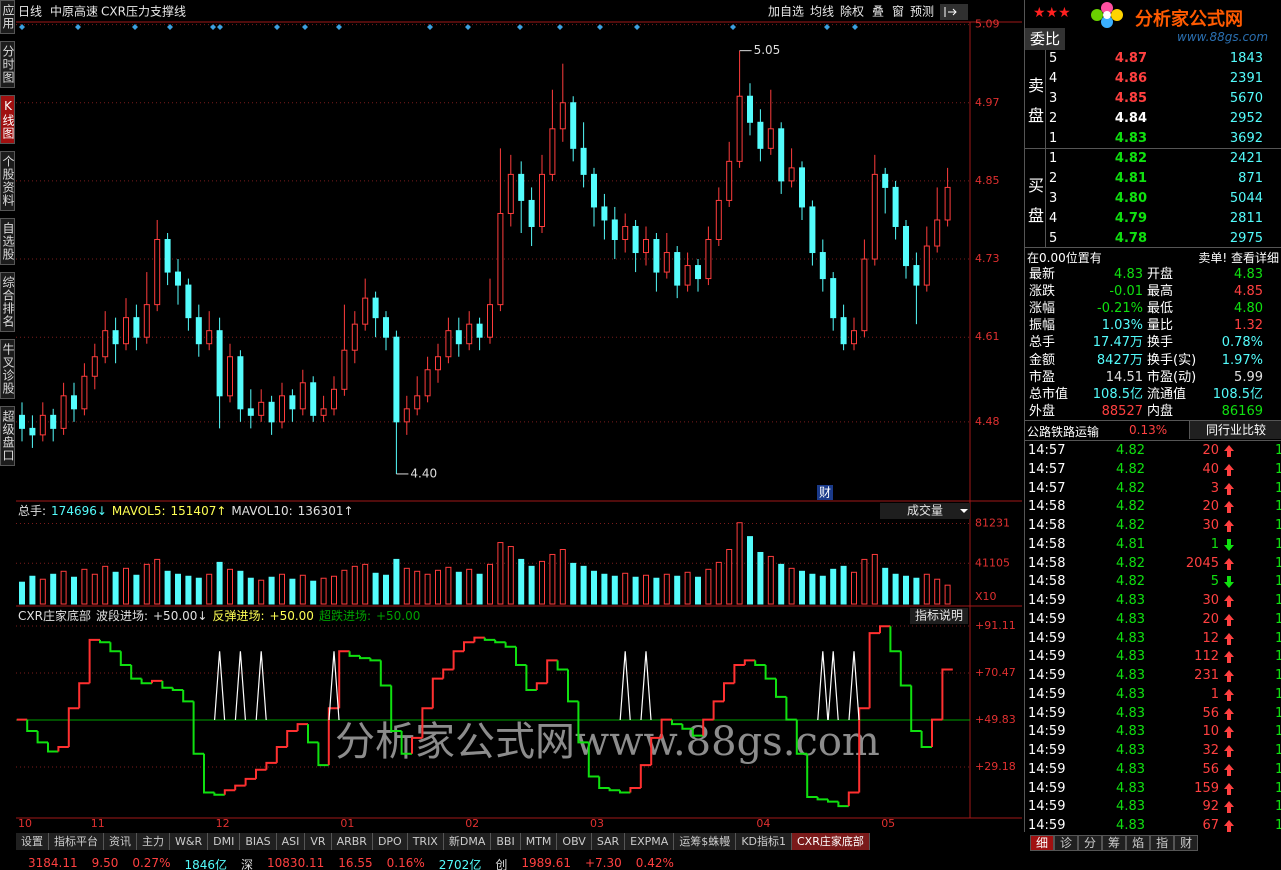 Image resolution: width=1281 pixels, height=870 pixels. Describe the element at coordinates (1090, 843) in the screenshot. I see `quote-tab: 分` at that location.